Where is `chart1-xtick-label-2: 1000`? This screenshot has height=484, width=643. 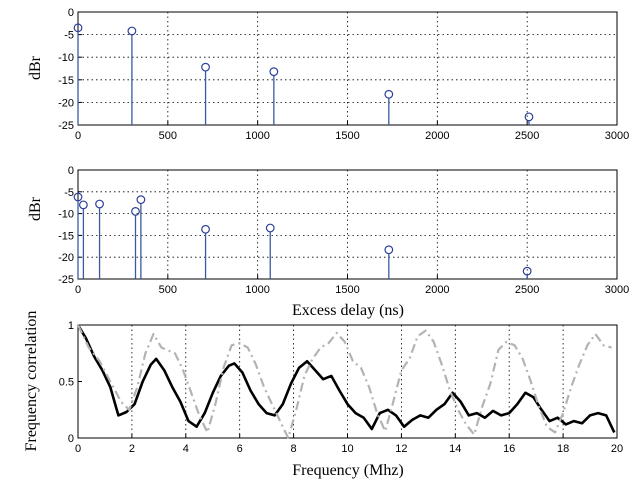
chart1-xtick-label-2: 1000 is located at coordinates (257, 136).